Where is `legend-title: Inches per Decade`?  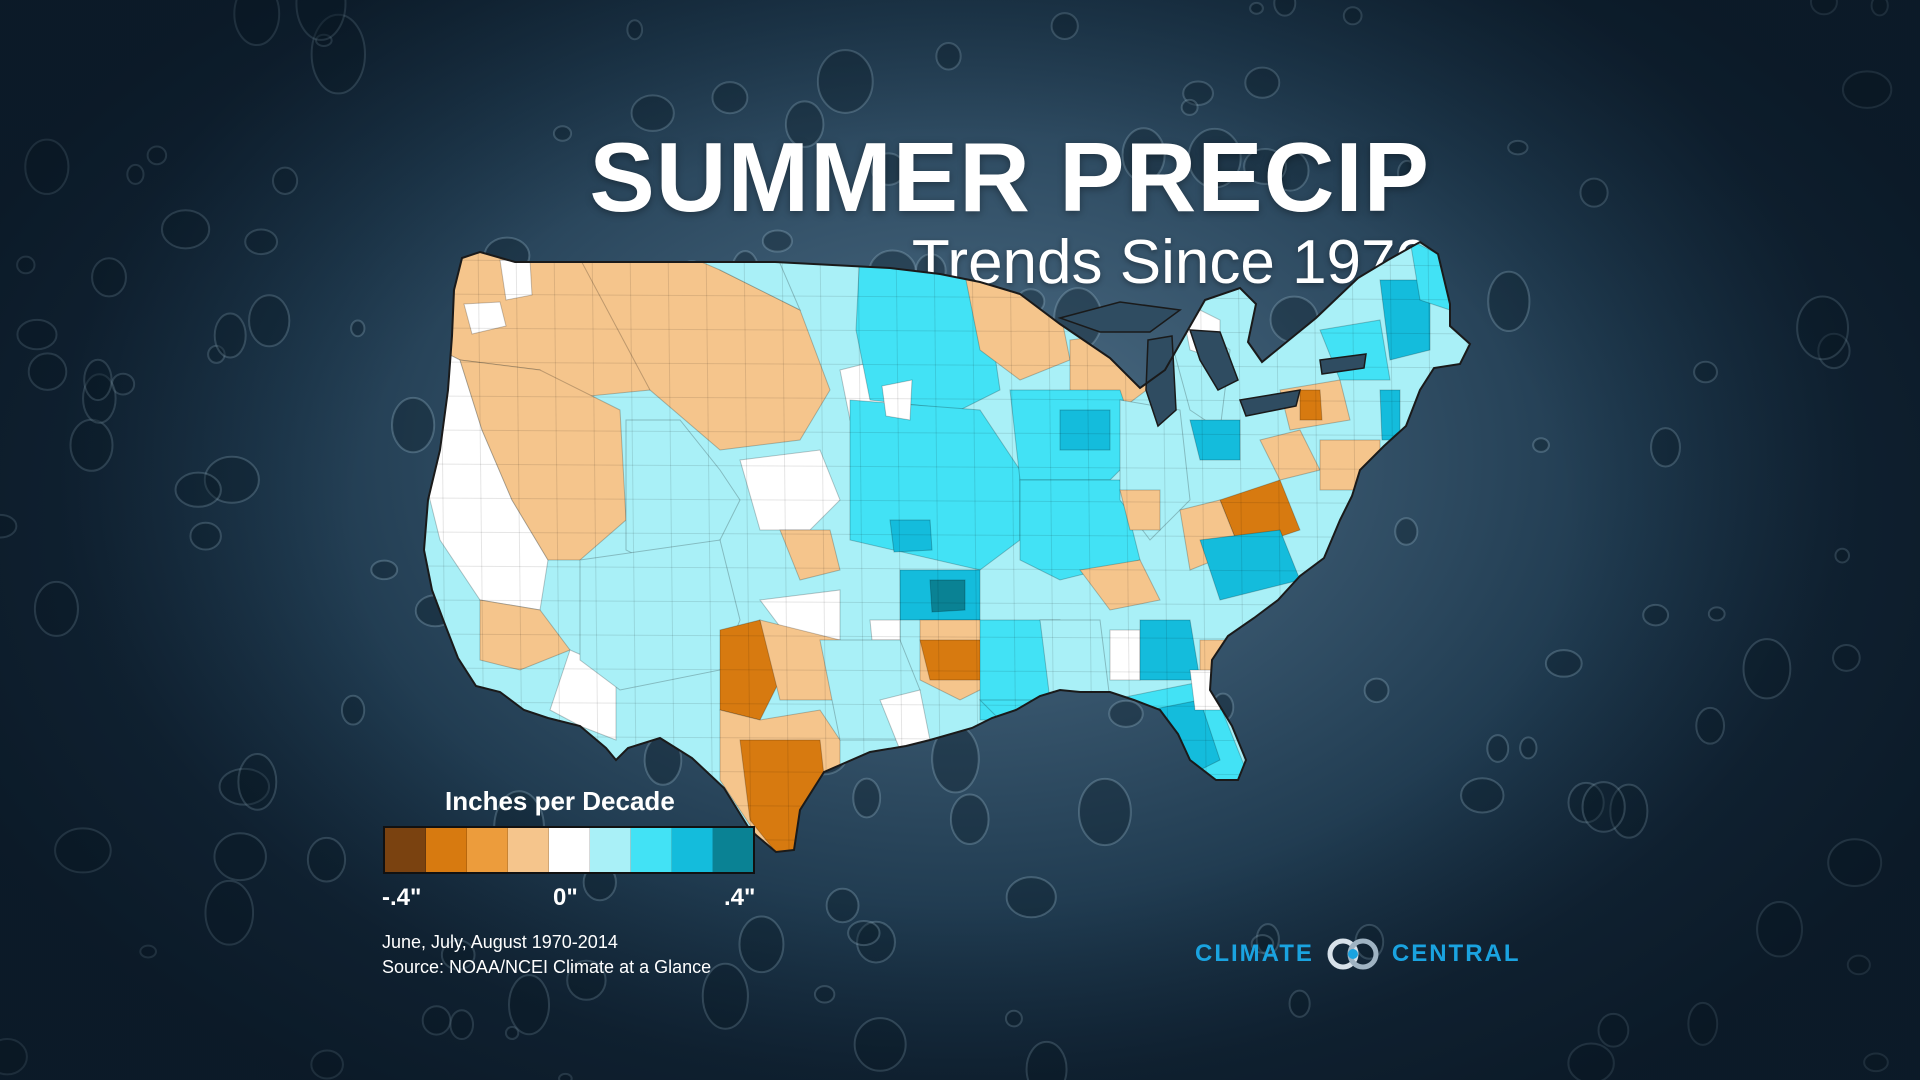
legend-title: Inches per Decade is located at coordinates (560, 801).